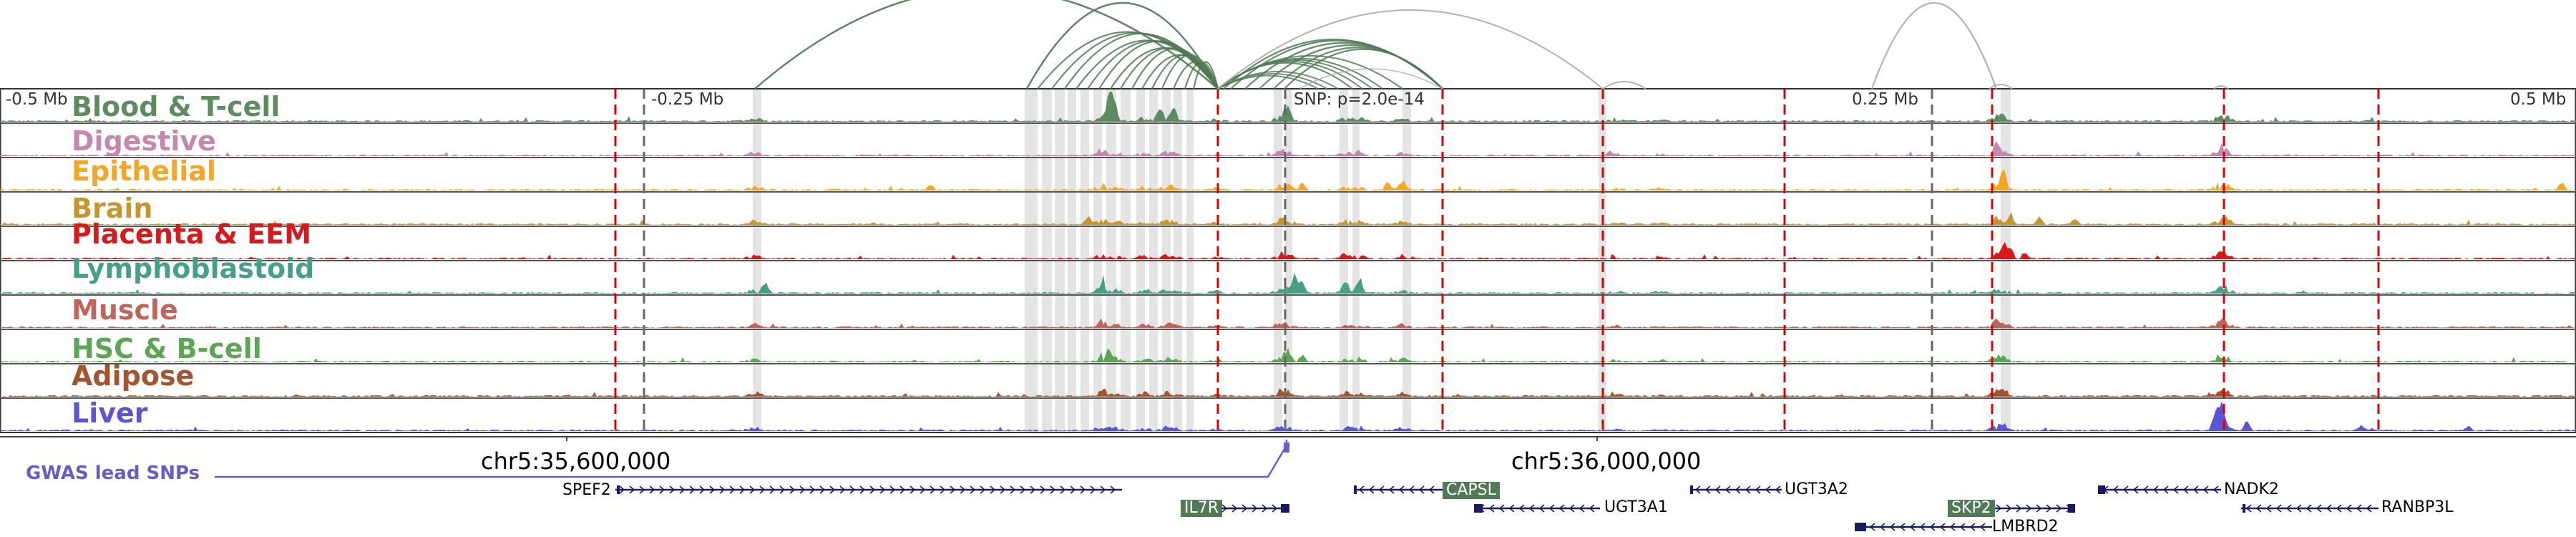  What do you see at coordinates (1359, 99) in the screenshot?
I see `axis-label-2: SNP: p=2.0e-14` at bounding box center [1359, 99].